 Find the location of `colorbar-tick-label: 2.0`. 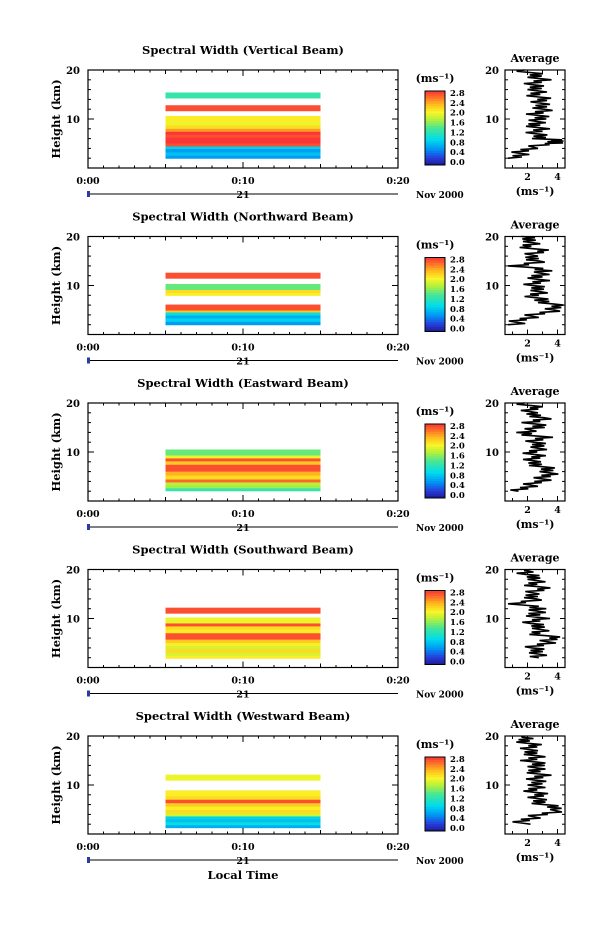

colorbar-tick-label: 2.0 is located at coordinates (457, 447).